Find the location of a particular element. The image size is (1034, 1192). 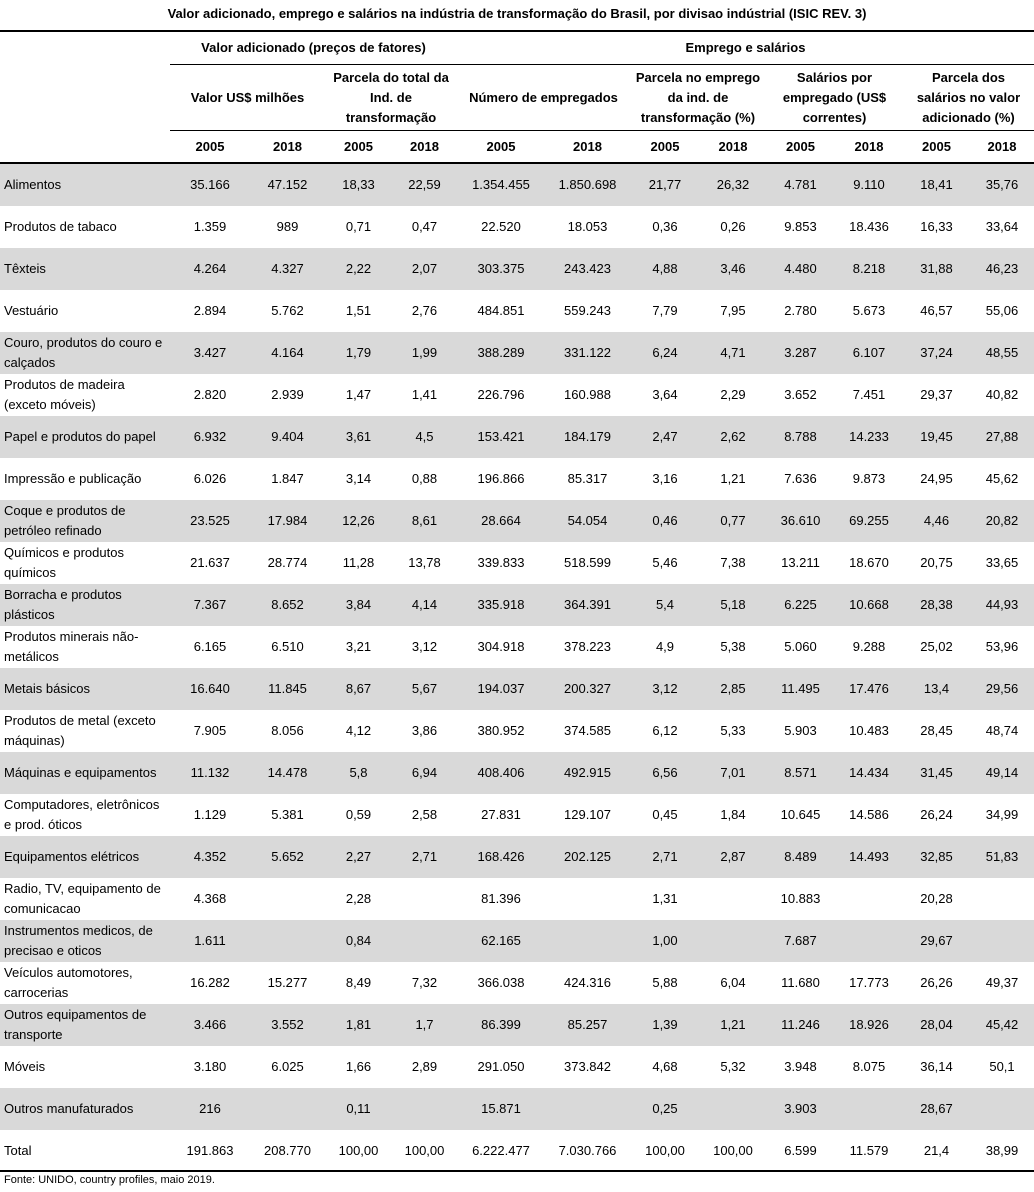

table-cell: 8,49 is located at coordinates (358, 982).